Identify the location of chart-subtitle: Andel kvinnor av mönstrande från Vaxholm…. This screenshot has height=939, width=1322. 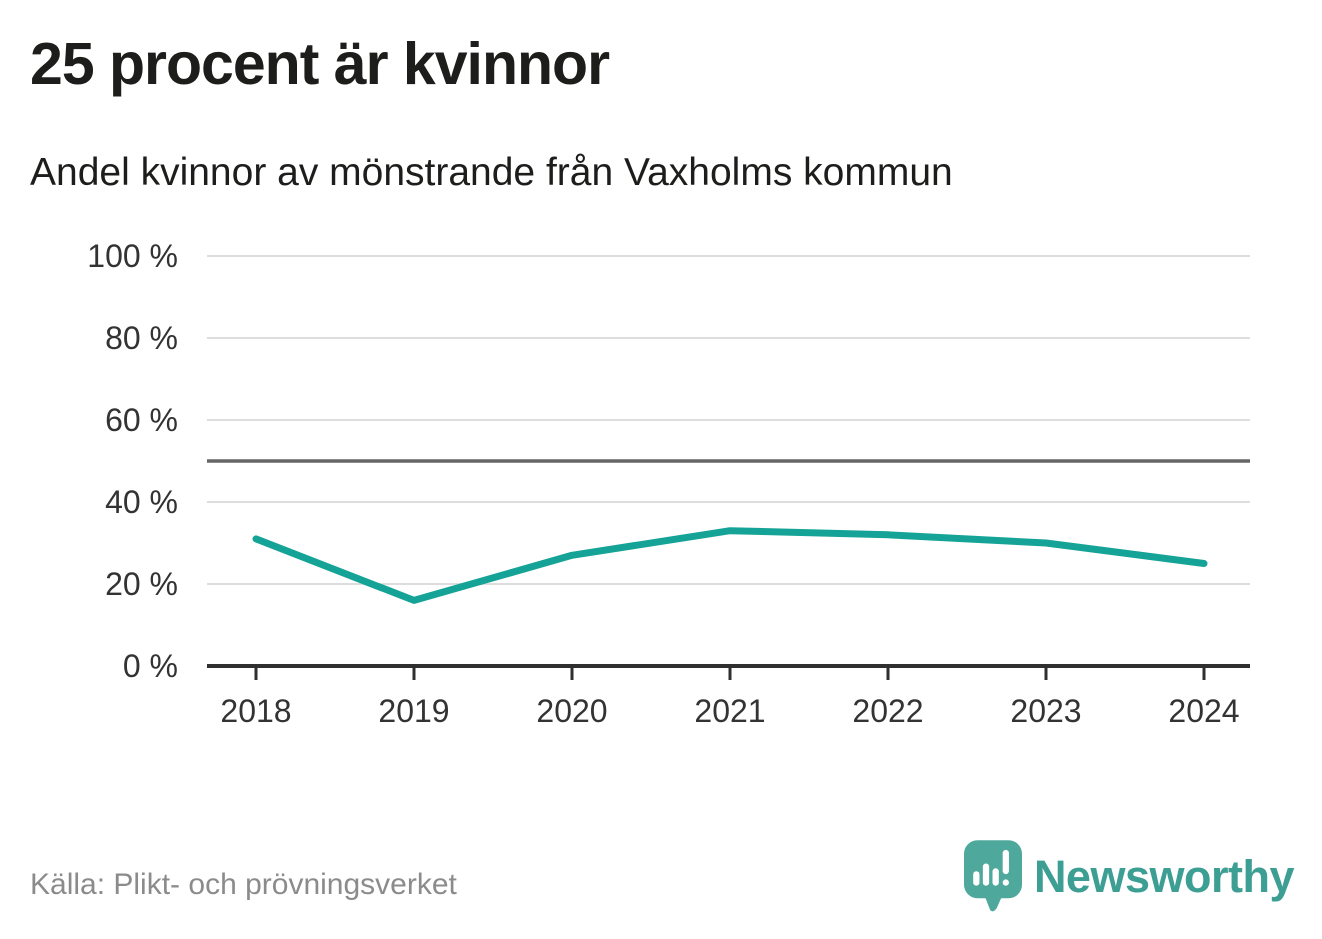
(491, 172).